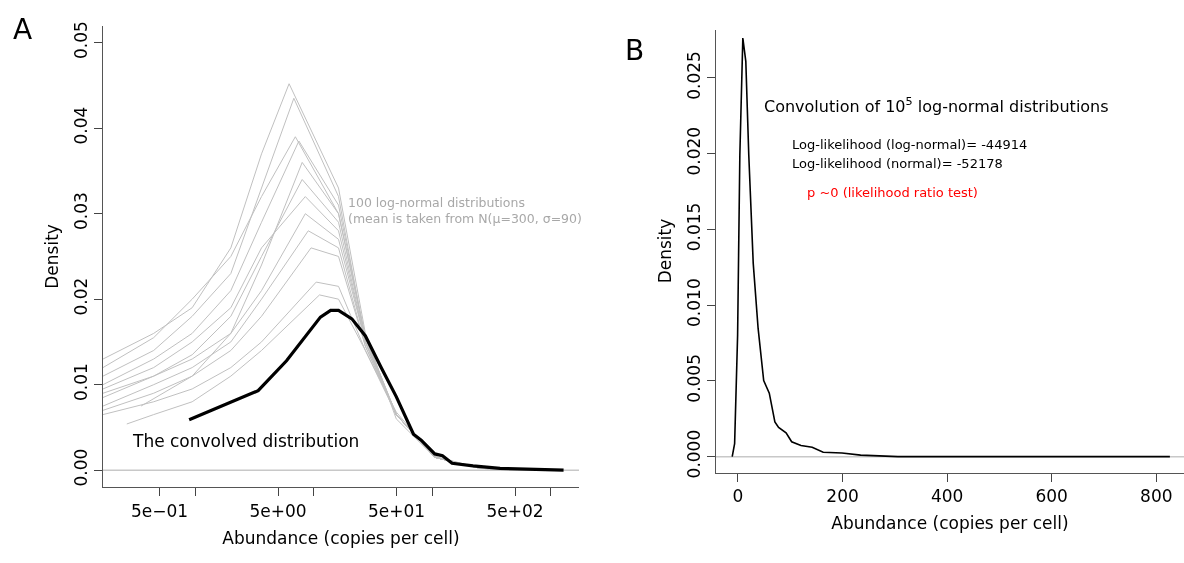  Describe the element at coordinates (465, 211) in the screenshot. I see `annotation: 100 log-normal distributions (mean is taken from N(μ=300, σ=90)` at that location.